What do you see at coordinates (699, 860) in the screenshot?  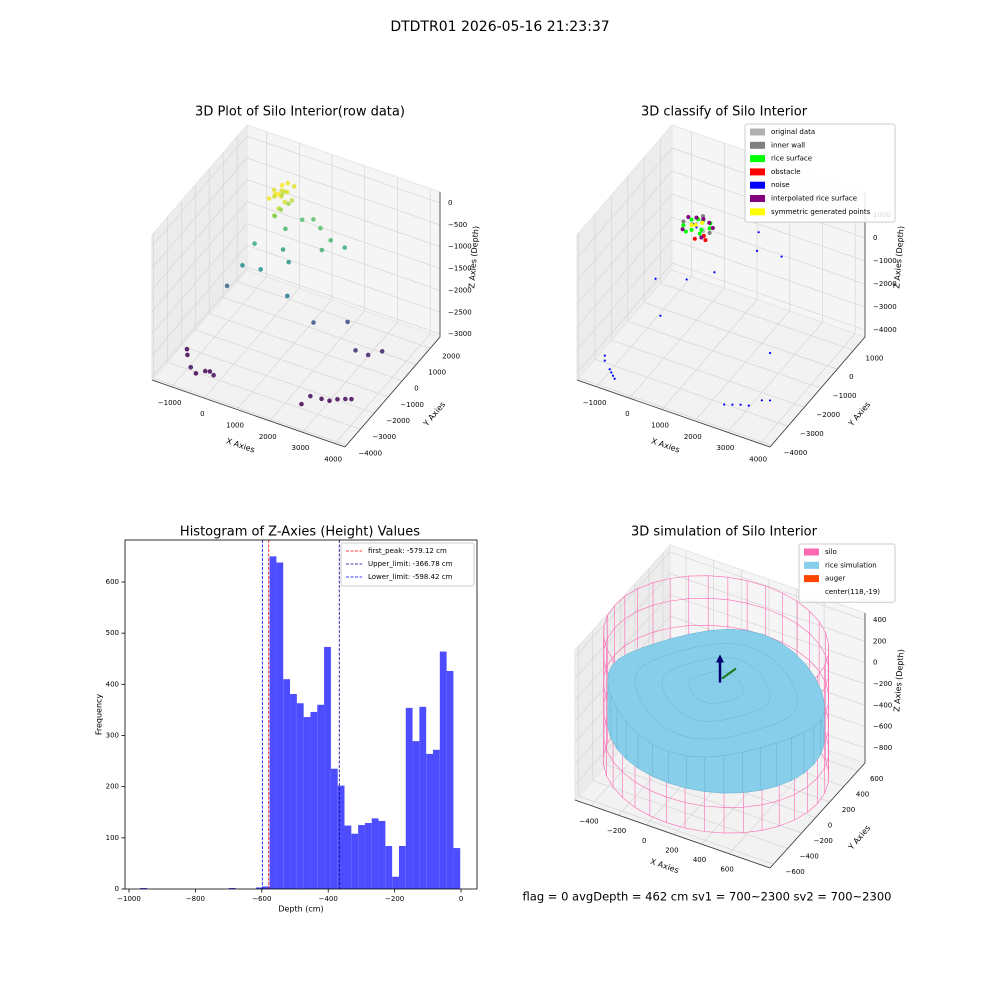 I see `x-tick-label: 400` at bounding box center [699, 860].